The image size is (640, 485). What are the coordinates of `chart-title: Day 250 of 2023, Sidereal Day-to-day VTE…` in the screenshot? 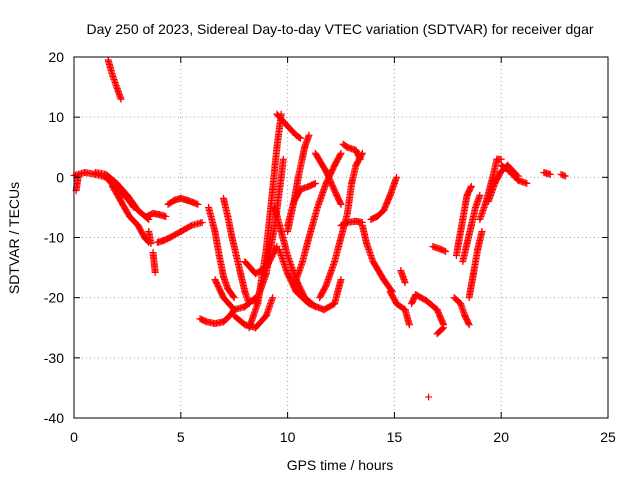 It's located at (339, 29).